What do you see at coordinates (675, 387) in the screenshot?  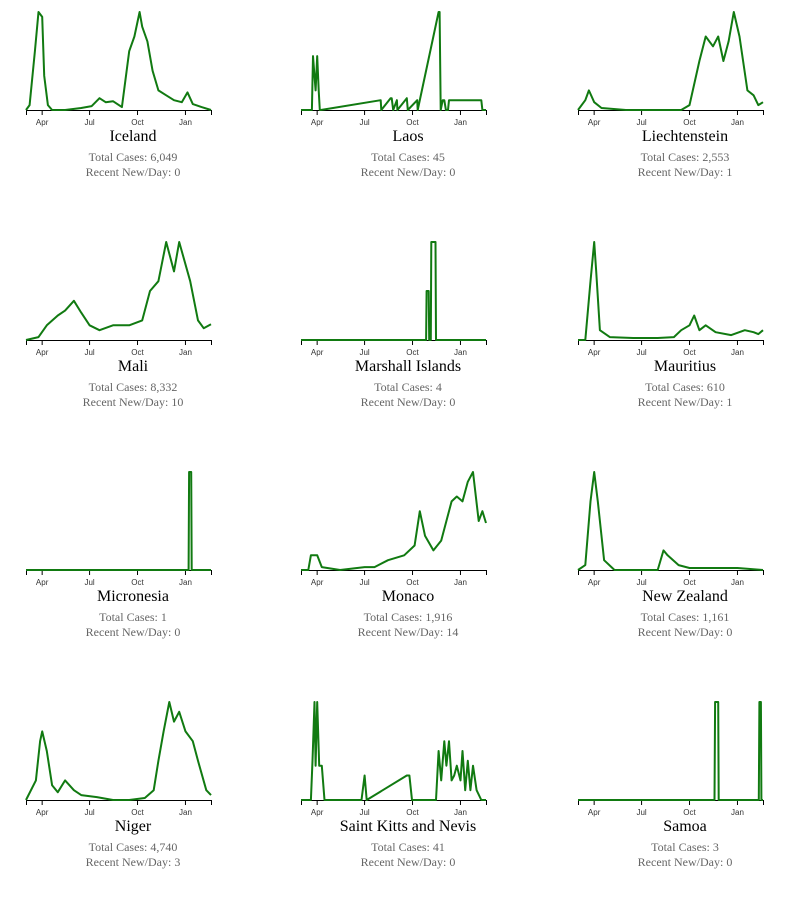 I see `total-cases-stat: Total Cases: 610` at bounding box center [675, 387].